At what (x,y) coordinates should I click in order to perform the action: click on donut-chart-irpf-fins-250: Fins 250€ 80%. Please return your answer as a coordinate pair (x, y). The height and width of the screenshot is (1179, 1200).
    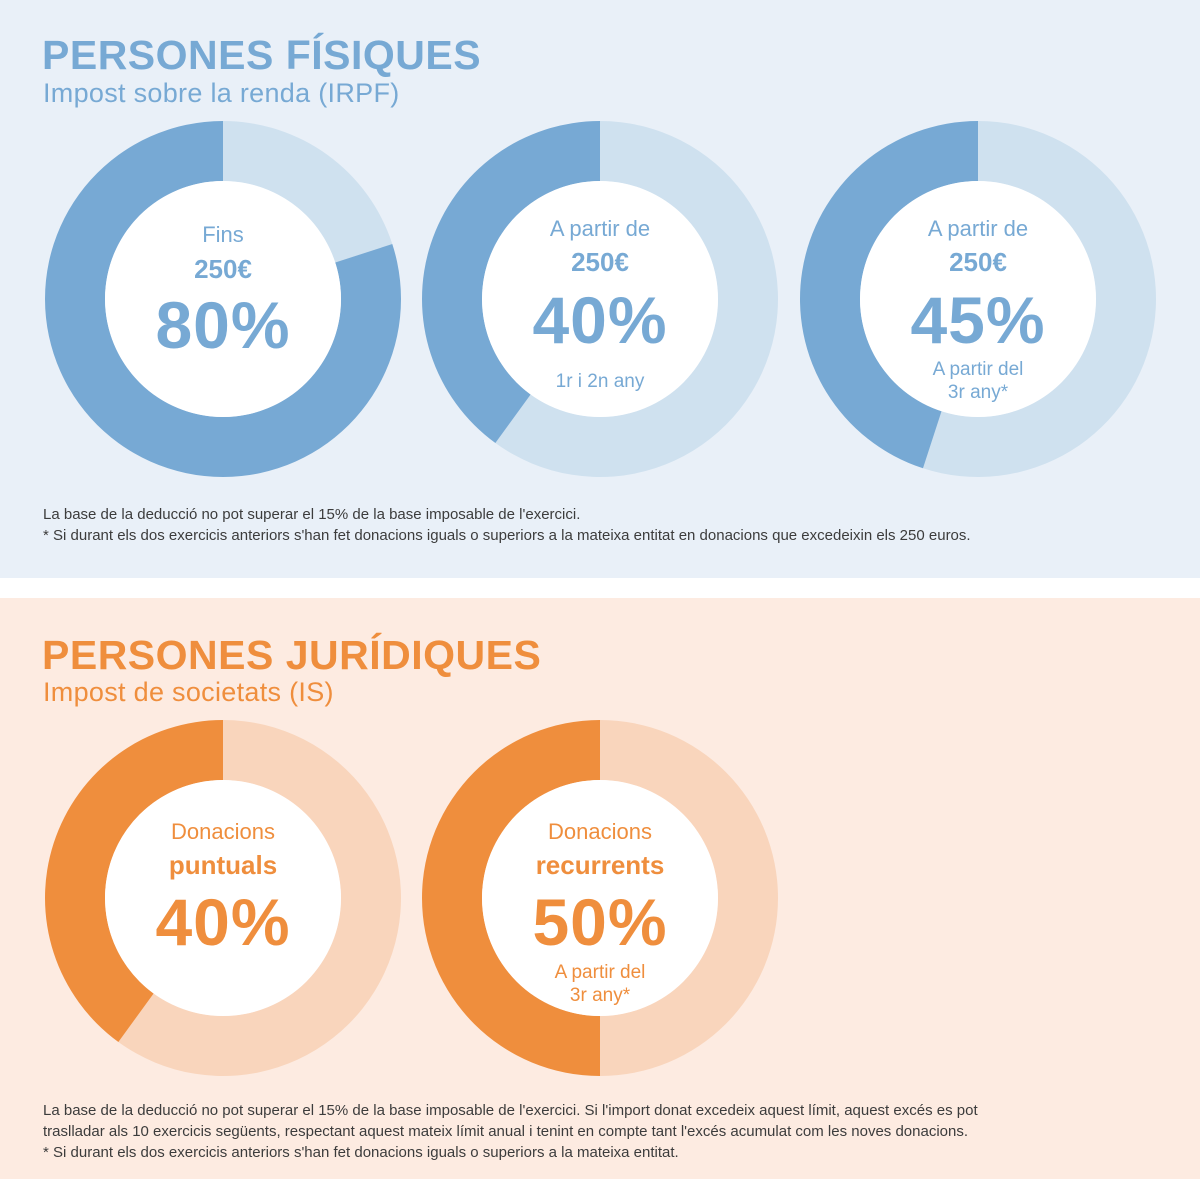
    Looking at the image, I should click on (223, 299).